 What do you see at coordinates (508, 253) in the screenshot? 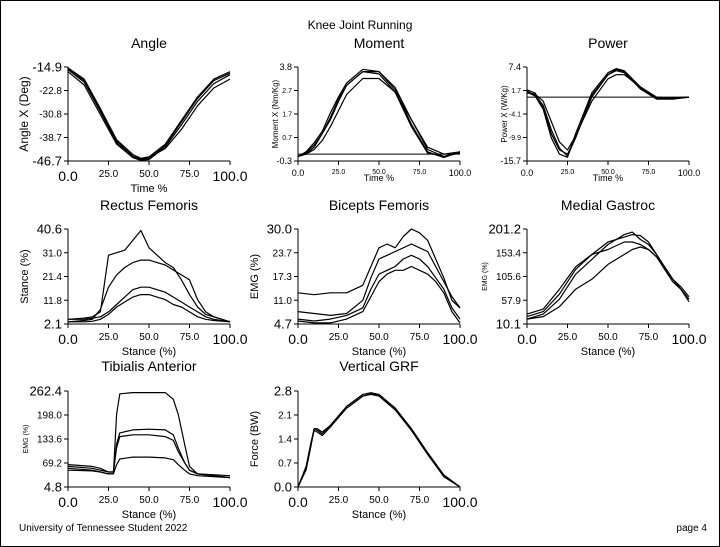
I see `y-tick-label: 153.4` at bounding box center [508, 253].